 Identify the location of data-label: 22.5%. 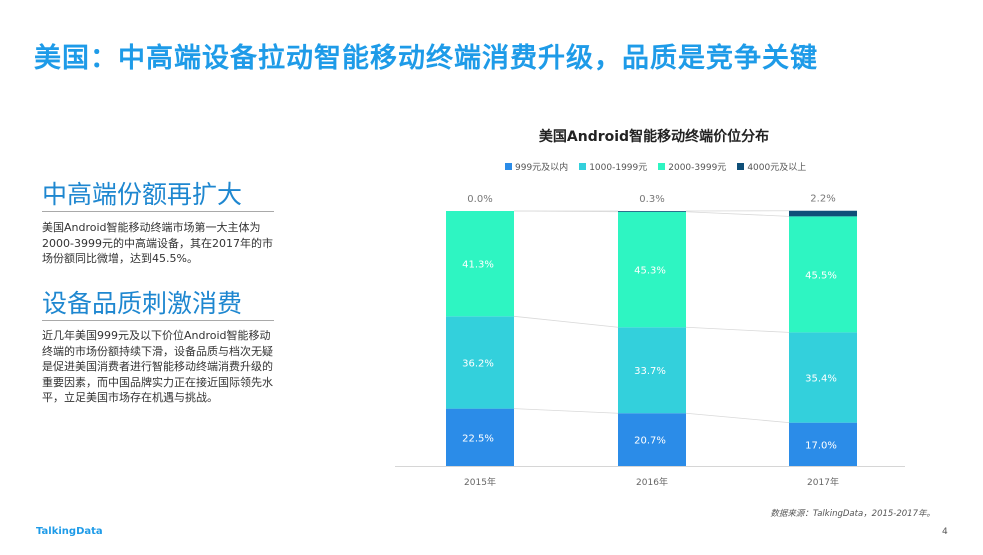
(478, 438).